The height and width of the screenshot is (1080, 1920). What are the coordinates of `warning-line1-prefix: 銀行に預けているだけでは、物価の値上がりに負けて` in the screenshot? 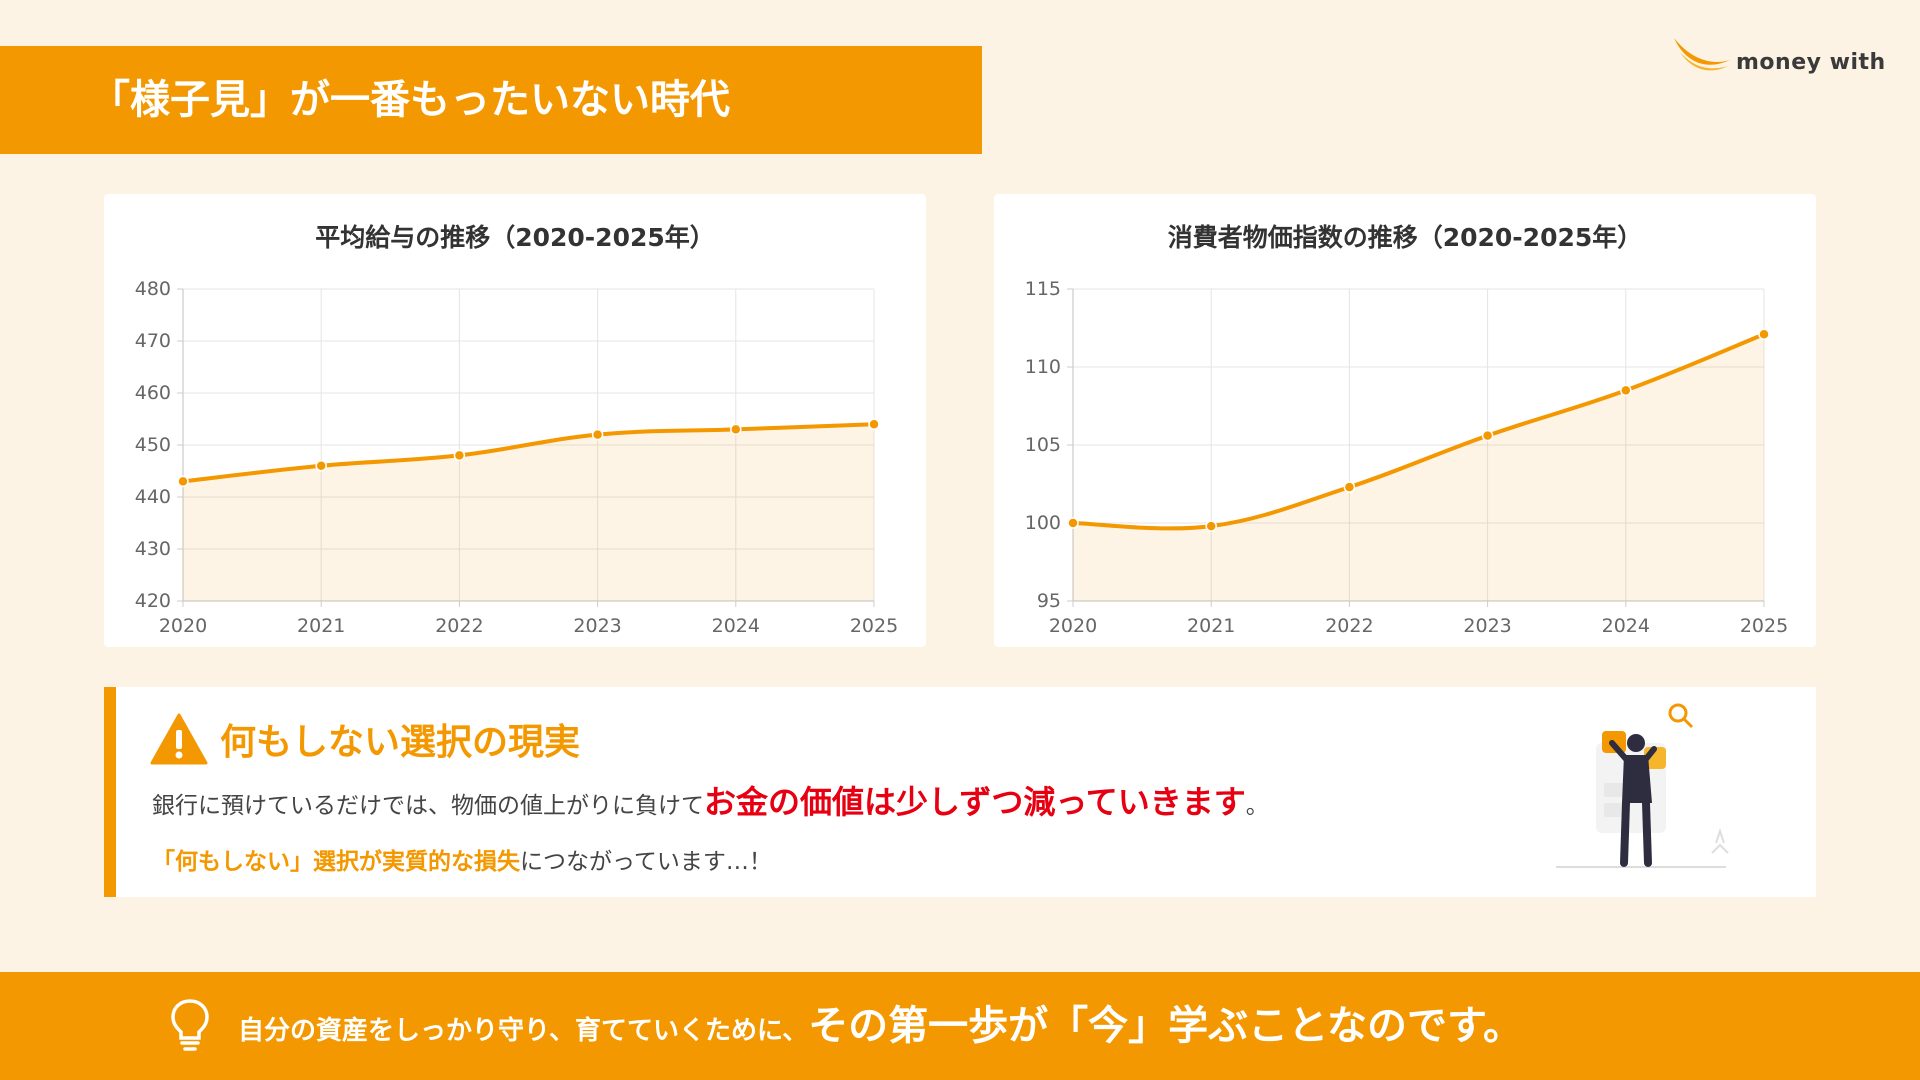 It's located at (428, 806).